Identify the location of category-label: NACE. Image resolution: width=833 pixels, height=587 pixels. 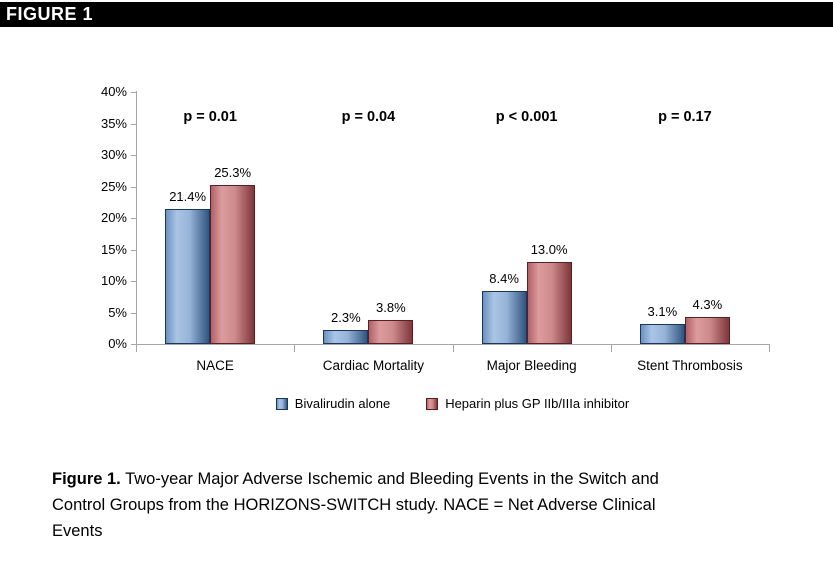
(215, 365).